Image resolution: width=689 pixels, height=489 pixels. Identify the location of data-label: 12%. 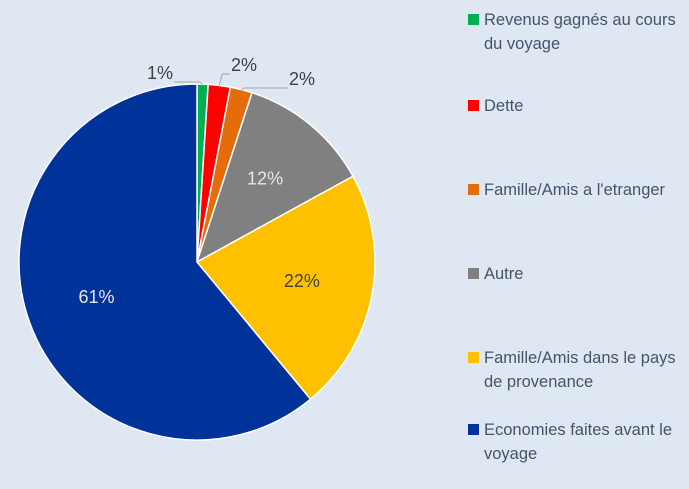
(265, 178).